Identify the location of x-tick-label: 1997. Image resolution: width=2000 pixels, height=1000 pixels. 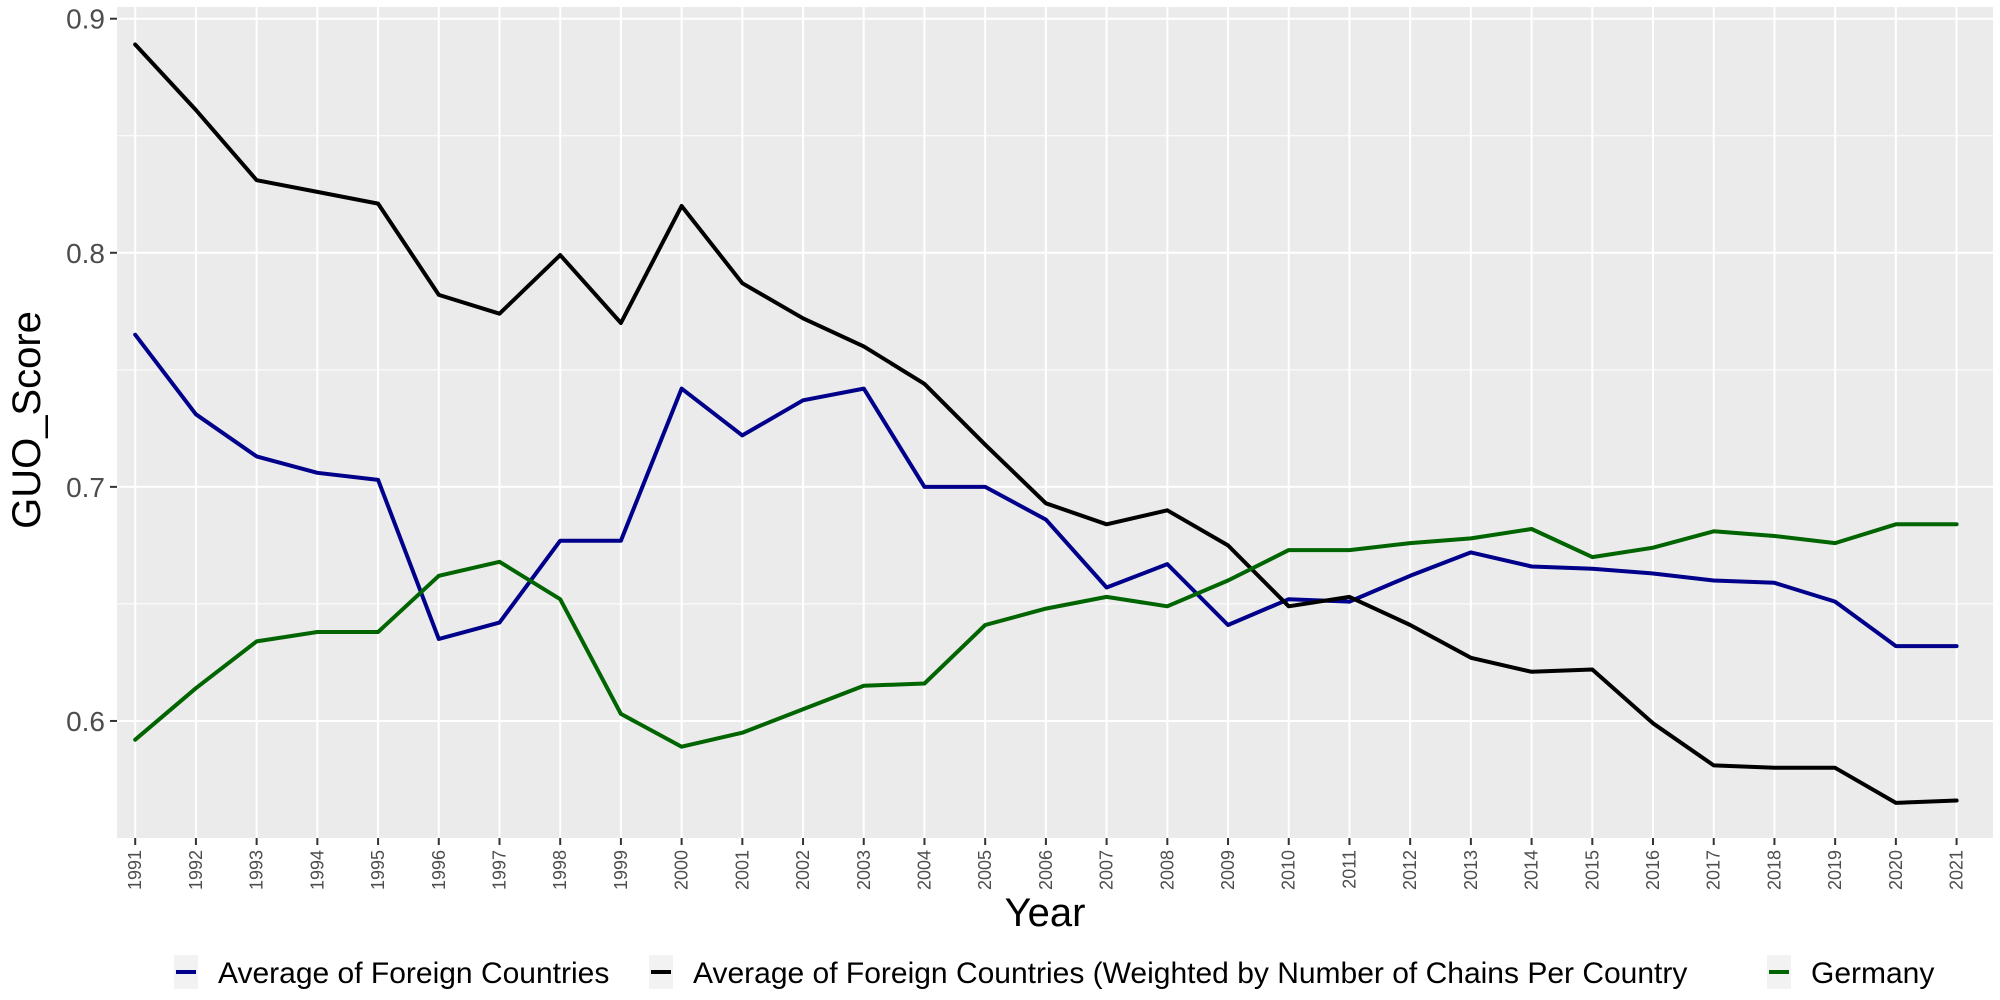
(499, 870).